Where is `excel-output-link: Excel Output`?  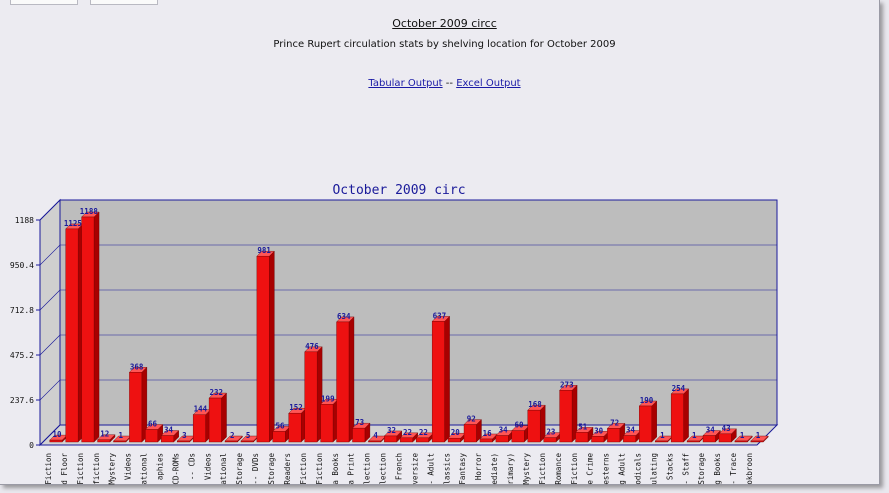 excel-output-link: Excel Output is located at coordinates (488, 83).